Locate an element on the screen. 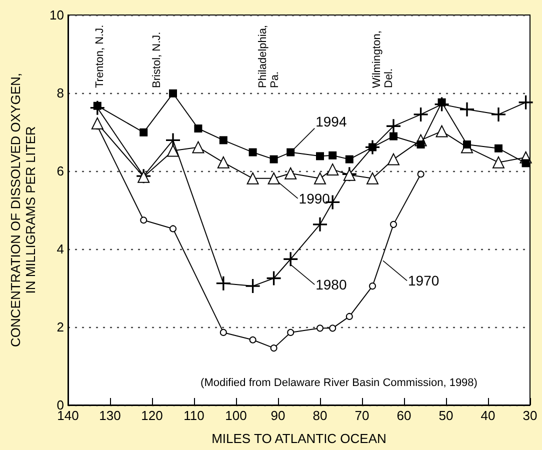  x-axis-title: MILES TO ATLANTIC OCEAN is located at coordinates (299, 438).